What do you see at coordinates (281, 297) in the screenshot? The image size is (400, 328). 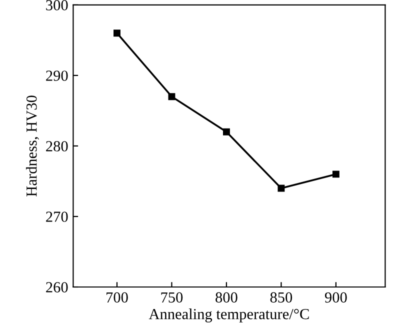 I see `x-tick-label: 850` at bounding box center [281, 297].